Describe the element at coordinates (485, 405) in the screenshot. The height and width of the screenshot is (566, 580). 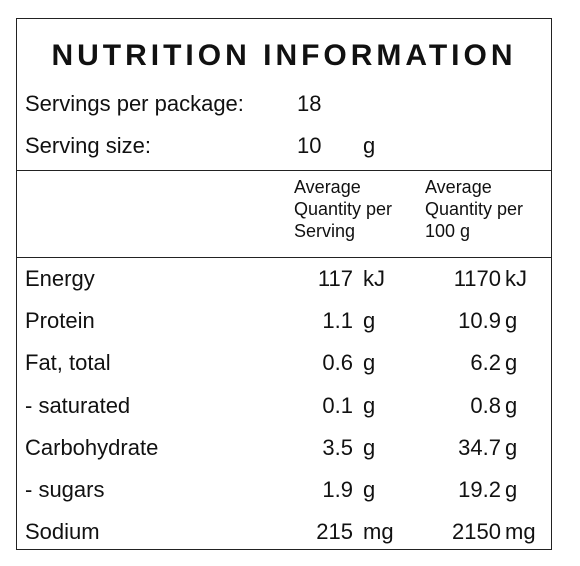
I see `per-100g-value: 0.8` at that location.